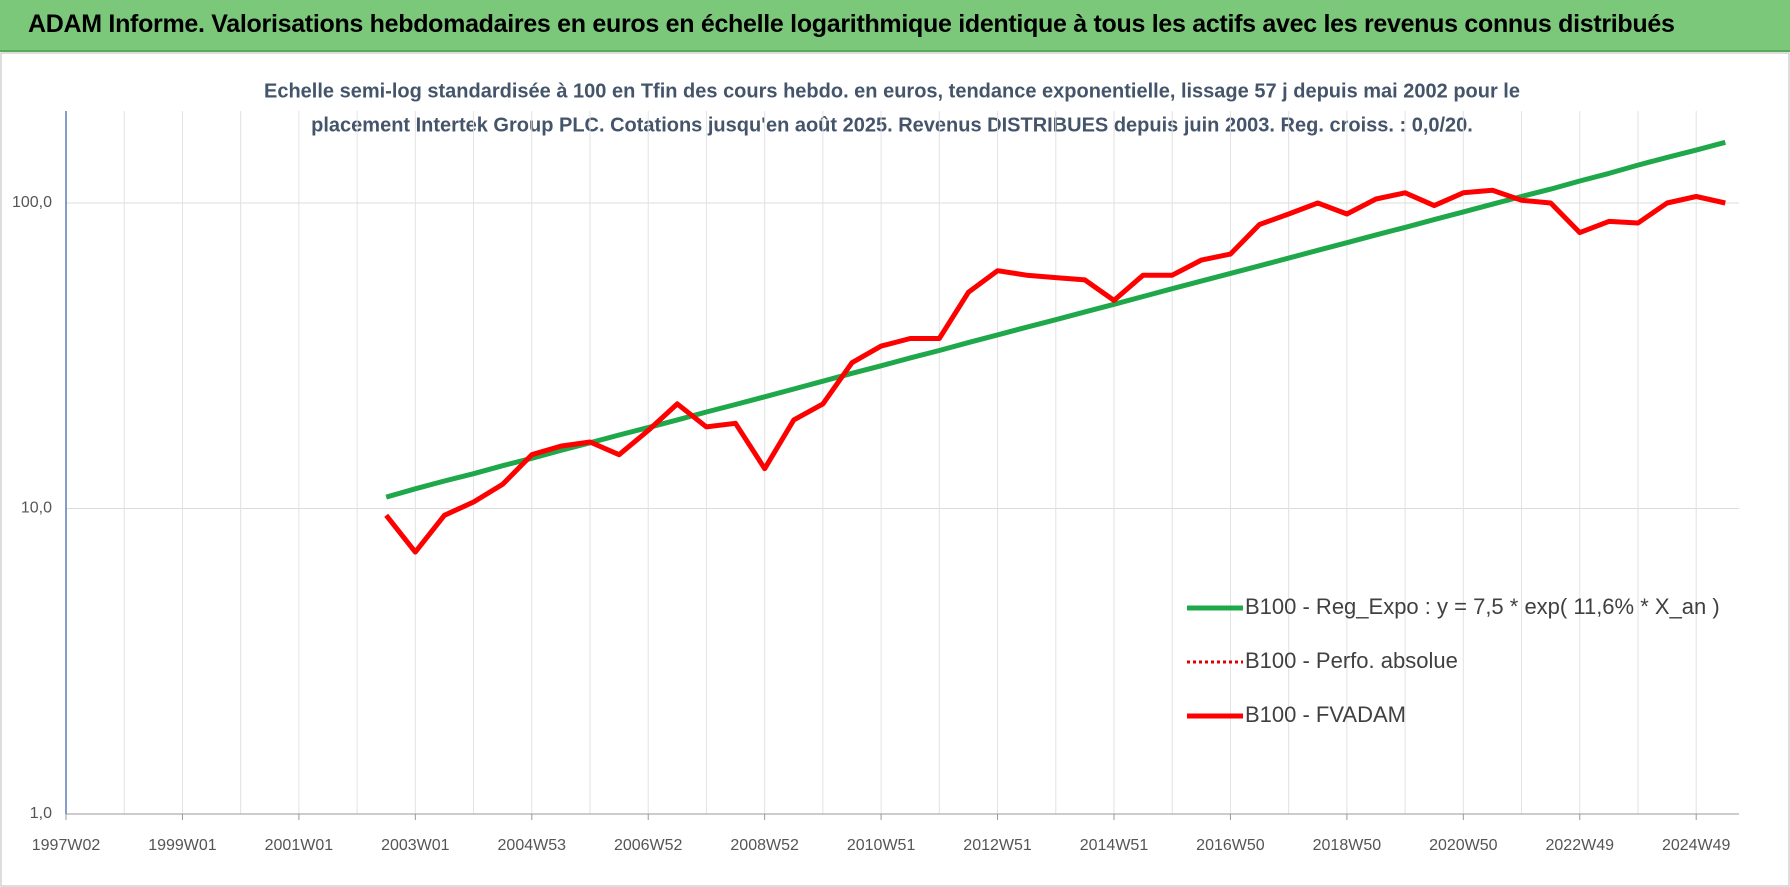  Describe the element at coordinates (1351, 660) in the screenshot. I see `legend-label: B100 - Perfo. absolue` at that location.